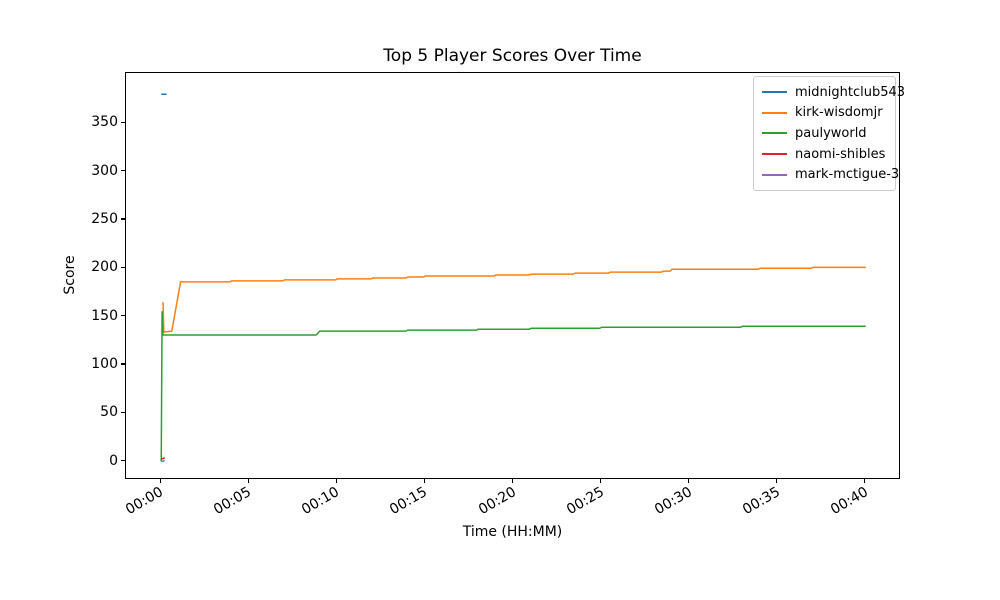 Image resolution: width=1000 pixels, height=600 pixels. Describe the element at coordinates (514, 299) in the screenshot. I see `series-line-kirk-wisdomjr` at that location.